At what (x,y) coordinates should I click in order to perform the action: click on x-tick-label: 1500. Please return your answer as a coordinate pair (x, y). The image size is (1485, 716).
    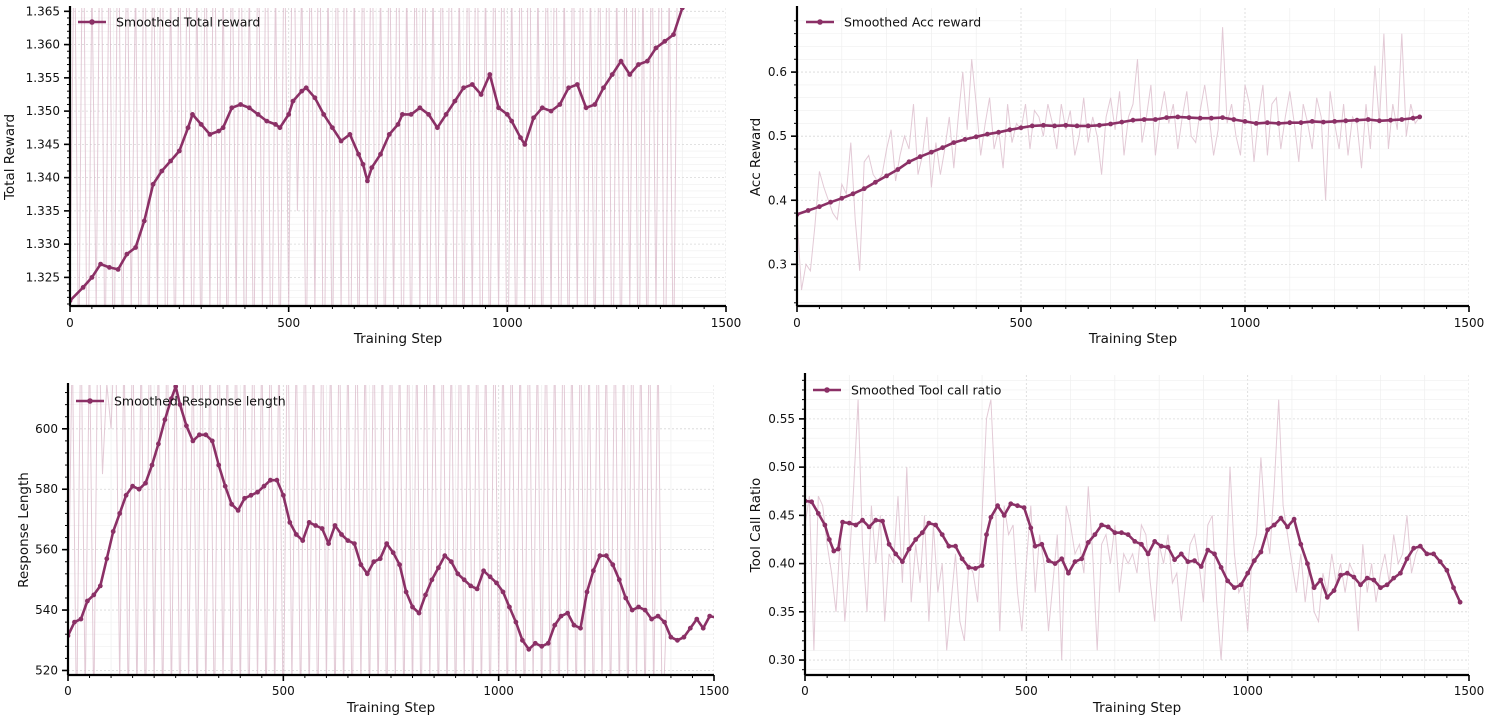
    Looking at the image, I should click on (726, 323).